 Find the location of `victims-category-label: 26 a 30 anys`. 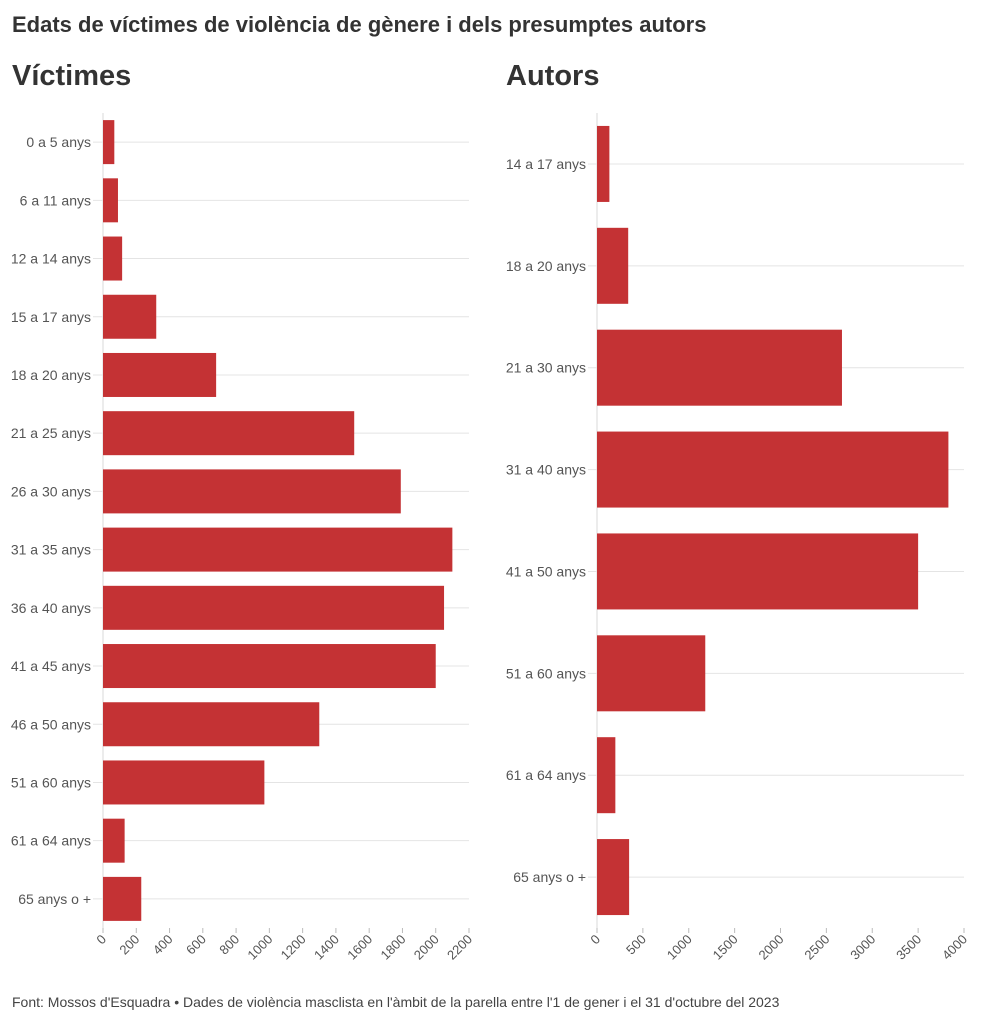

victims-category-label: 26 a 30 anys is located at coordinates (51, 491).